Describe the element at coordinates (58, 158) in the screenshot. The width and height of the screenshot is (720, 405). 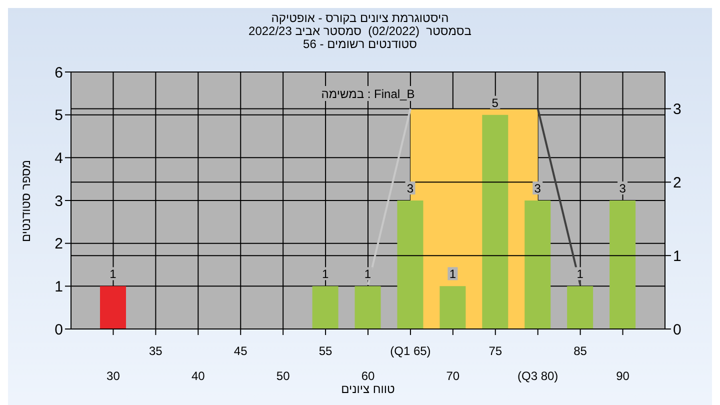
I see `y-tick-label: 4` at that location.